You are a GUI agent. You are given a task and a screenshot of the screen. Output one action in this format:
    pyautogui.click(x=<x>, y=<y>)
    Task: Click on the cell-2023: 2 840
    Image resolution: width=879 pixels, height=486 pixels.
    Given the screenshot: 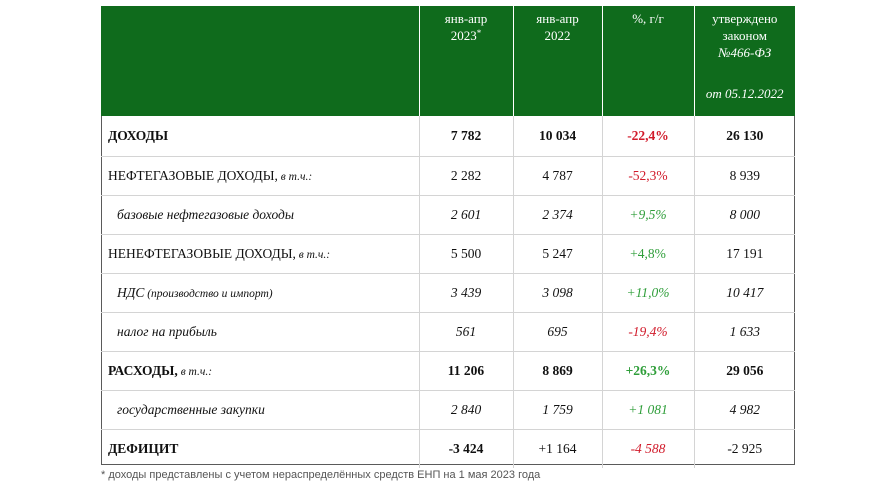 What is the action you would take?
    pyautogui.click(x=465, y=410)
    